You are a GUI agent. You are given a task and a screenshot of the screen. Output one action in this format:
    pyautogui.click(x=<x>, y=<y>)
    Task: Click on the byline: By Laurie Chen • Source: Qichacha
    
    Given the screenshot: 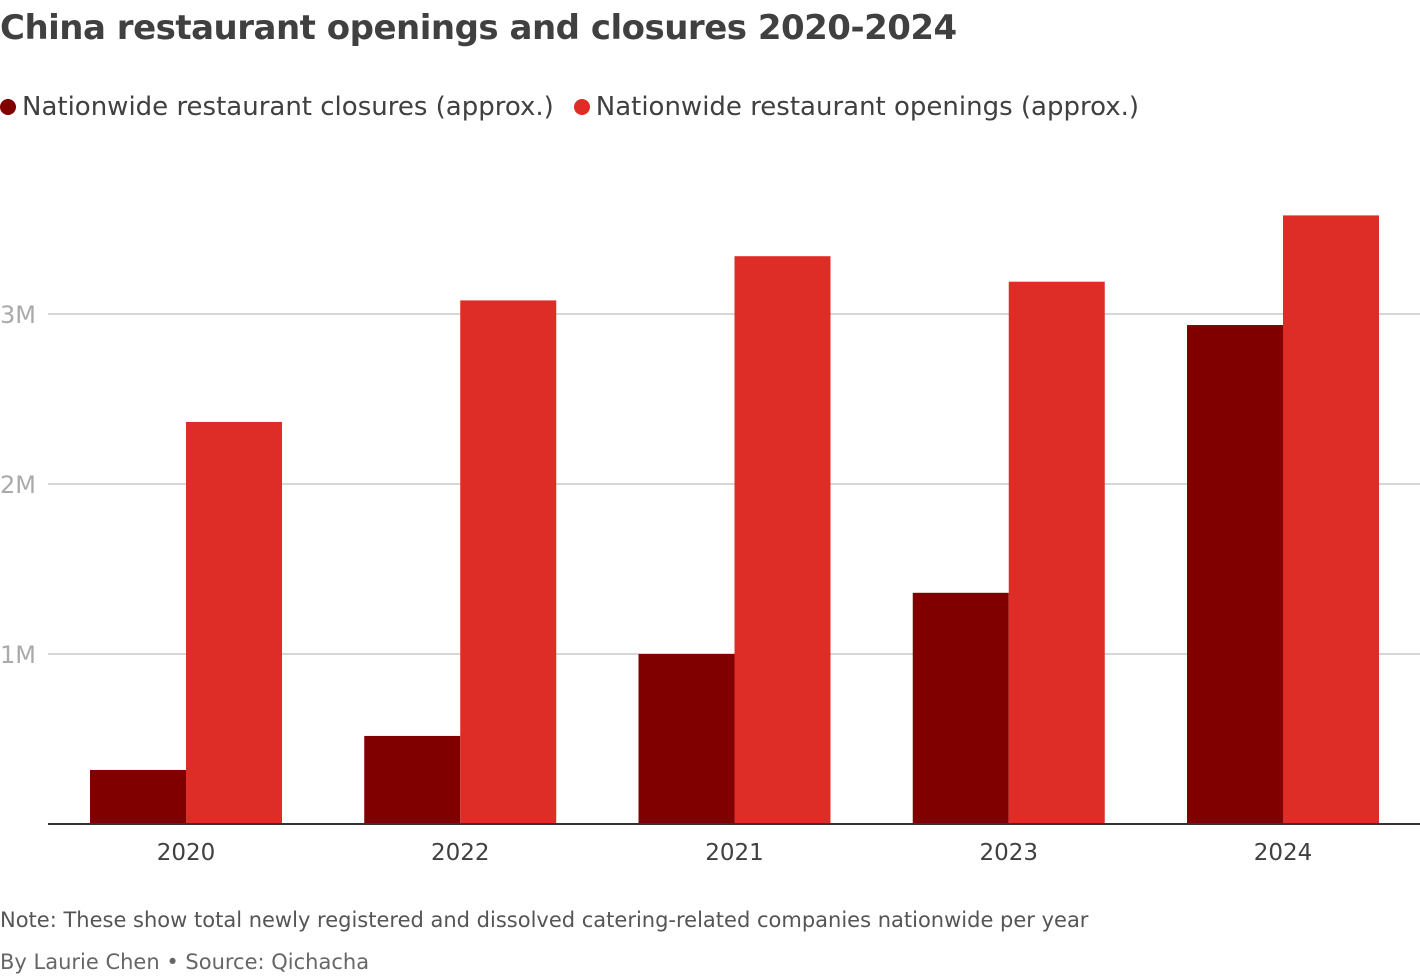 What is the action you would take?
    pyautogui.click(x=185, y=962)
    